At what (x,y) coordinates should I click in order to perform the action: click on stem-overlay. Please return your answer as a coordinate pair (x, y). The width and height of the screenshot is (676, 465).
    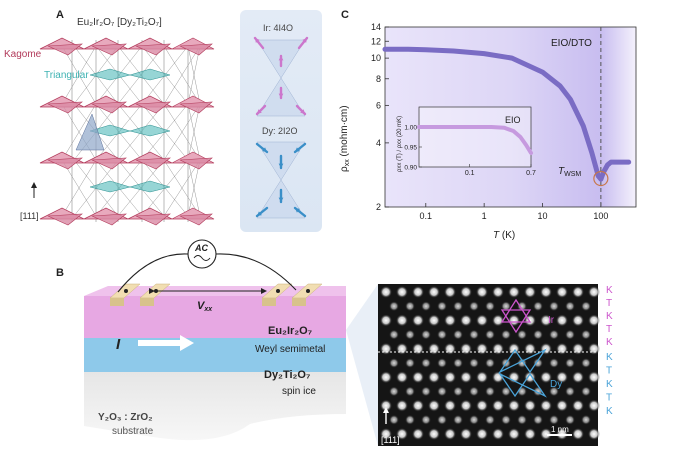
    Looking at the image, I should click on (522, 348).